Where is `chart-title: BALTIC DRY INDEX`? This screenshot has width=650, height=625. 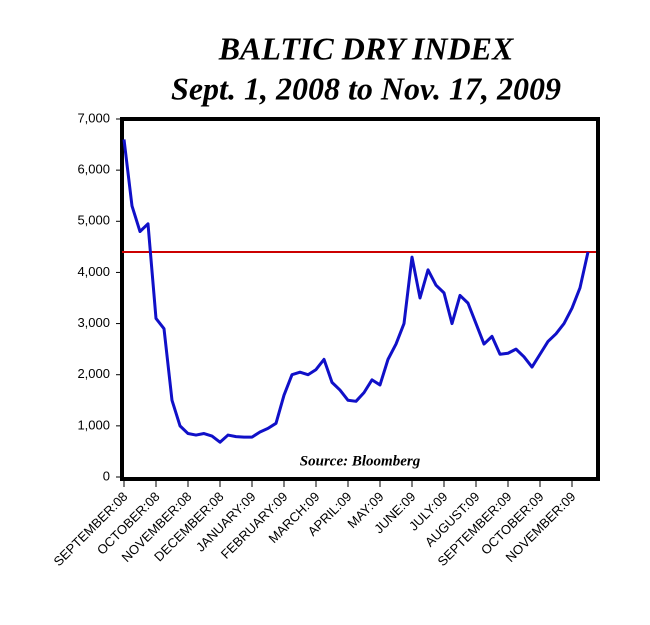
chart-title: BALTIC DRY INDEX is located at coordinates (366, 48).